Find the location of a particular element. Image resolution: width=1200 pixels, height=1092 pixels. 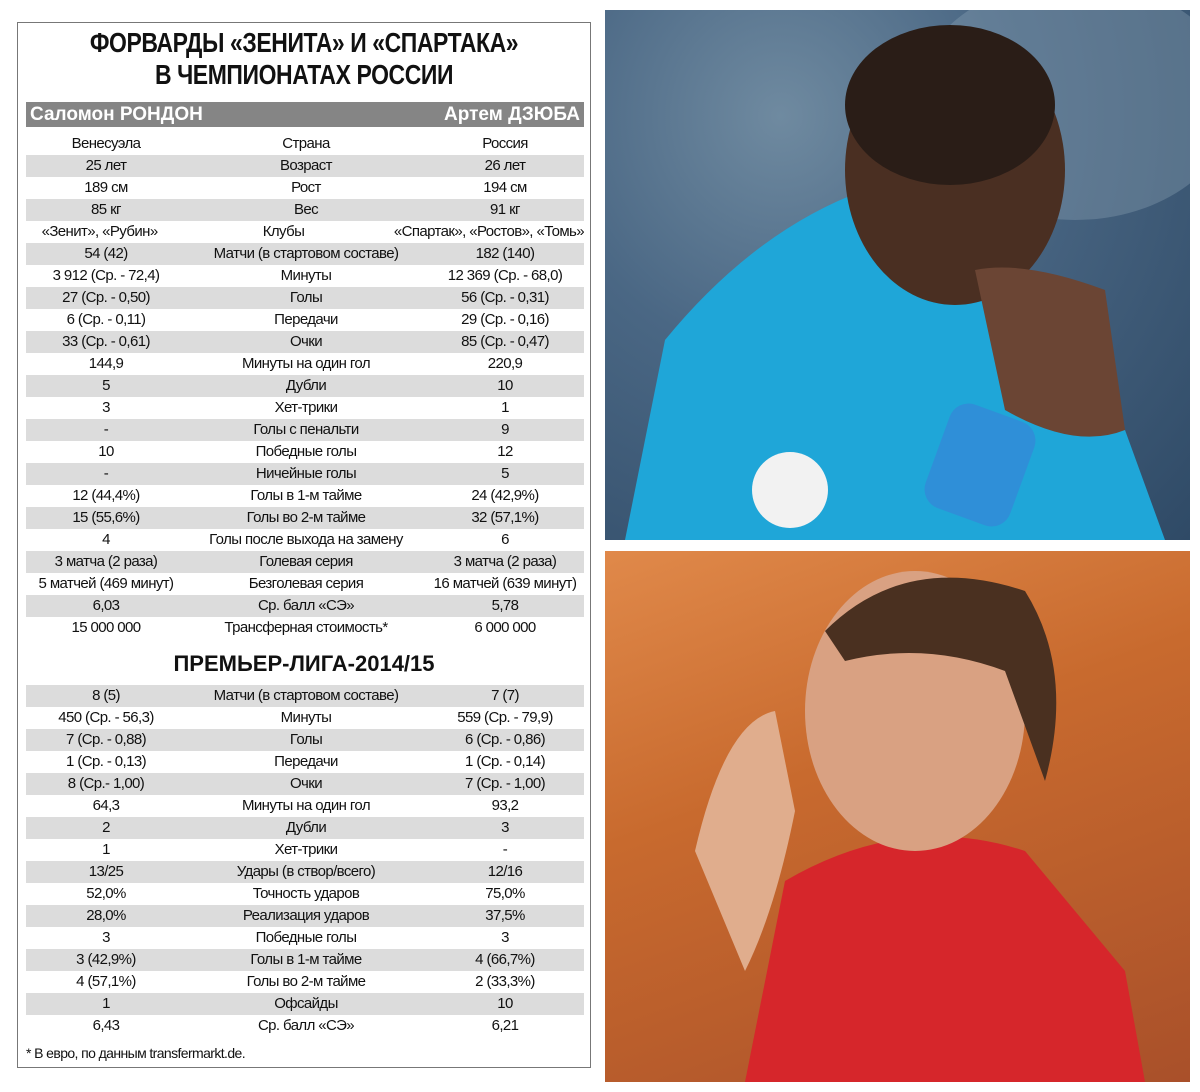

table-row: 6 (Ср. - 0,11) Передачи 29 (Ср. - 0,16) is located at coordinates (305, 320).